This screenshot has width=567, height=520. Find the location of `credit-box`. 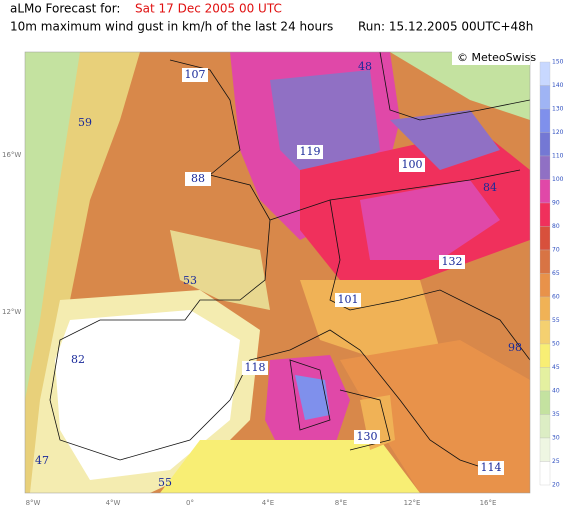

credit-box is located at coordinates (491, 58).